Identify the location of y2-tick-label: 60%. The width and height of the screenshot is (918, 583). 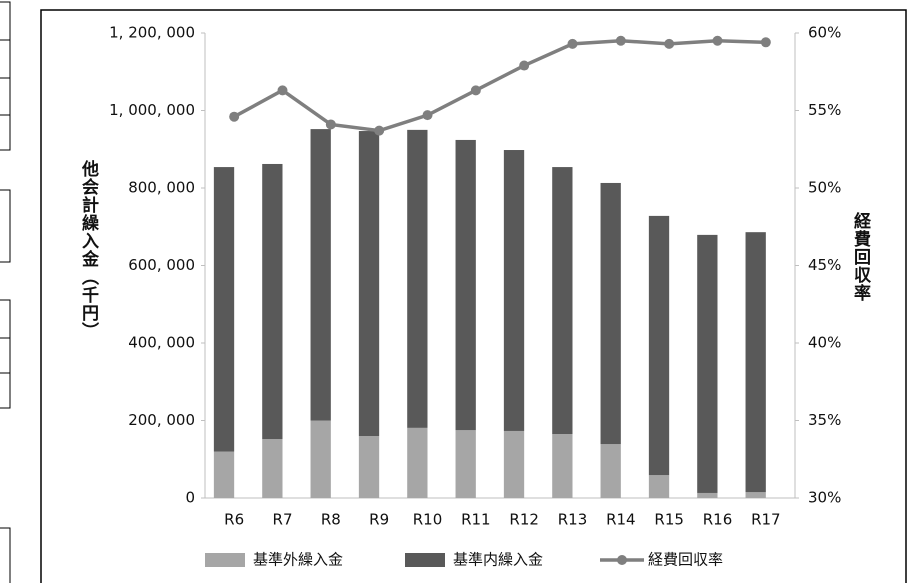
(824, 33).